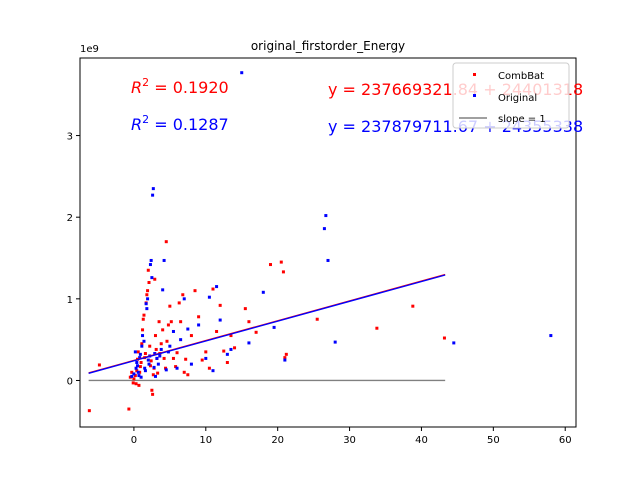 This screenshot has width=640, height=480. I want to click on x-tick-label: 20, so click(277, 440).